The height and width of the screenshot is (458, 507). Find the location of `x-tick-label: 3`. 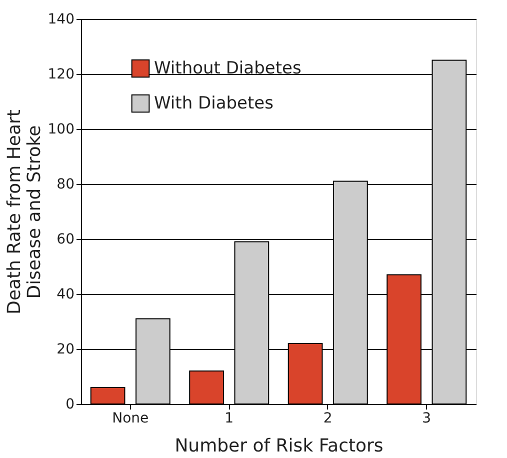

x-tick-label: 3 is located at coordinates (427, 418).